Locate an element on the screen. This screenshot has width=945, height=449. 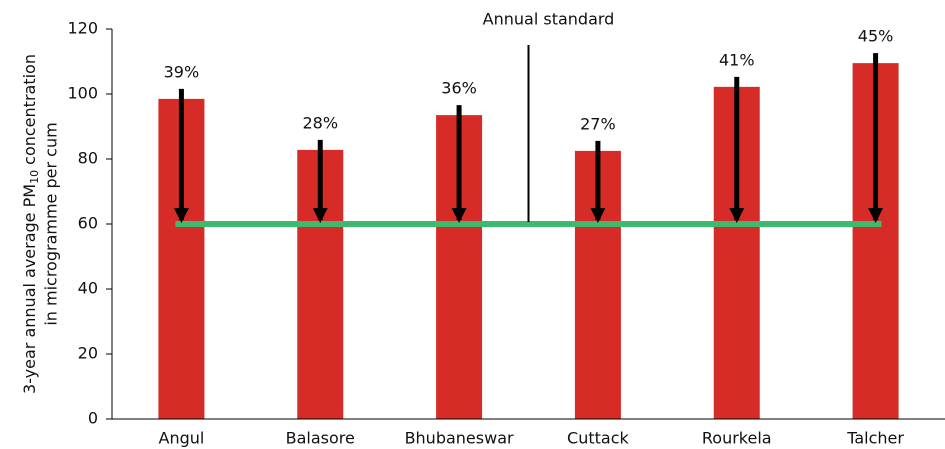
y-axis-label: in microgramme per cum is located at coordinates (51, 223).